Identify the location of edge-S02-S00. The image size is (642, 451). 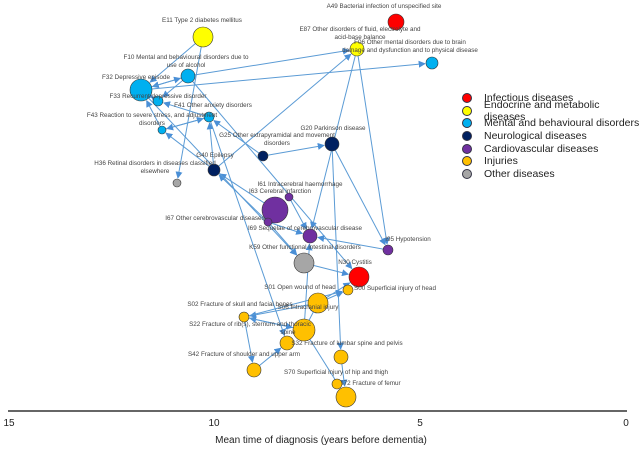
(293, 303).